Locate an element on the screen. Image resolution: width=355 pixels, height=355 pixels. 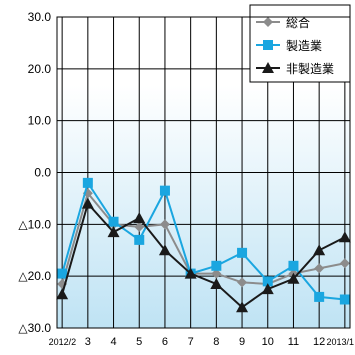
x-tick-label: 8 is located at coordinates (216, 342).